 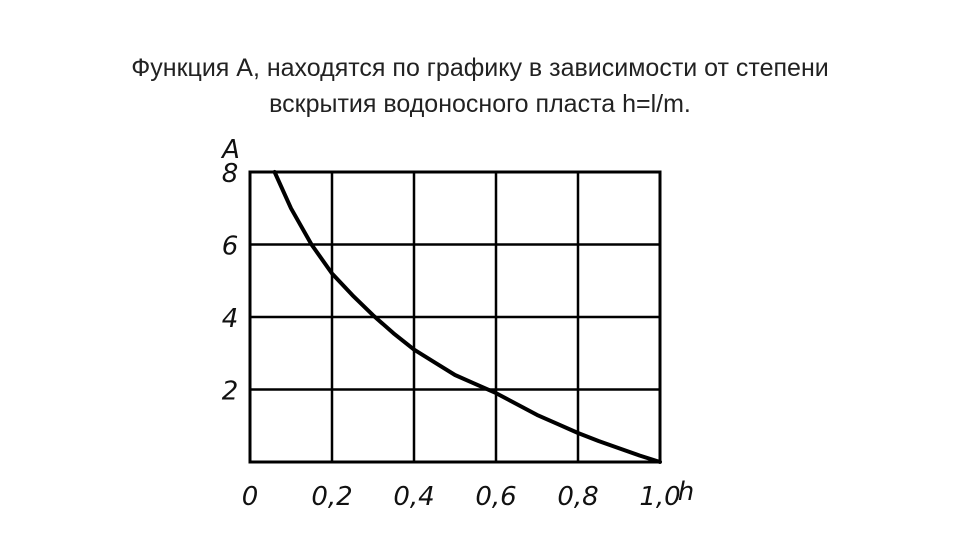 I want to click on x-tick-label: 0,2, so click(x=331, y=497).